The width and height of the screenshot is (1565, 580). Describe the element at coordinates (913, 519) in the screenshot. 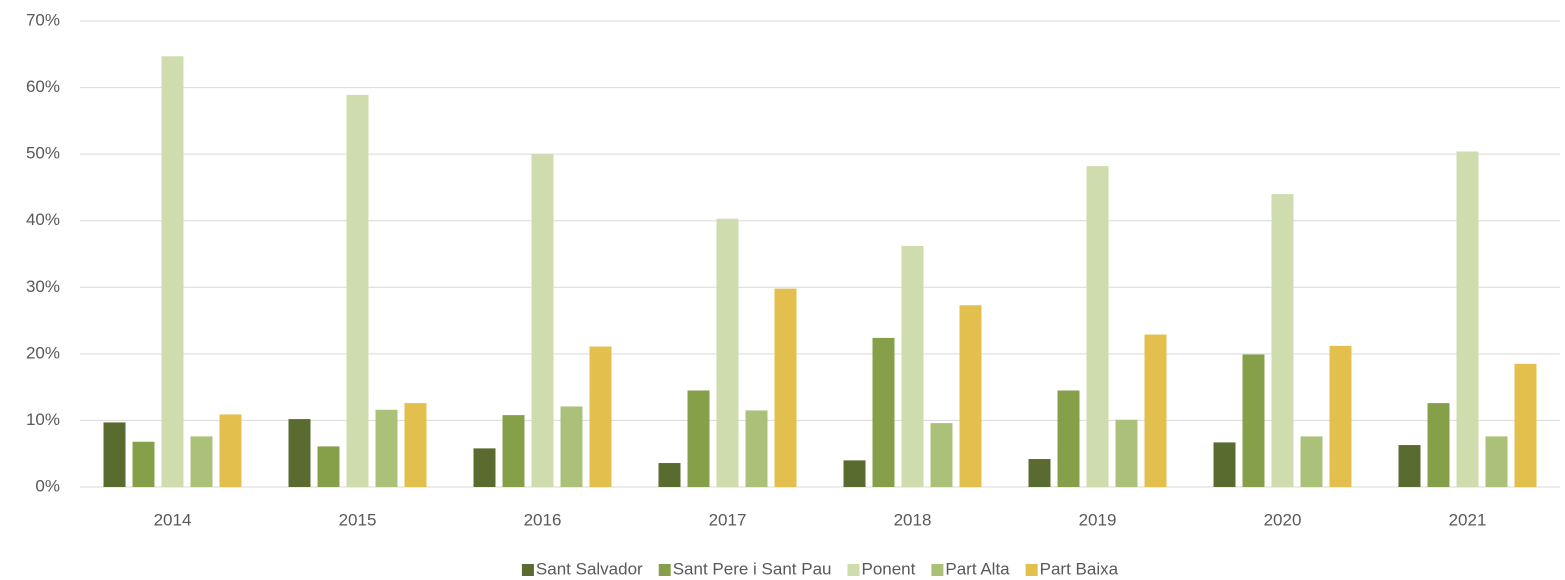

I see `x-tick-label: 2018` at that location.